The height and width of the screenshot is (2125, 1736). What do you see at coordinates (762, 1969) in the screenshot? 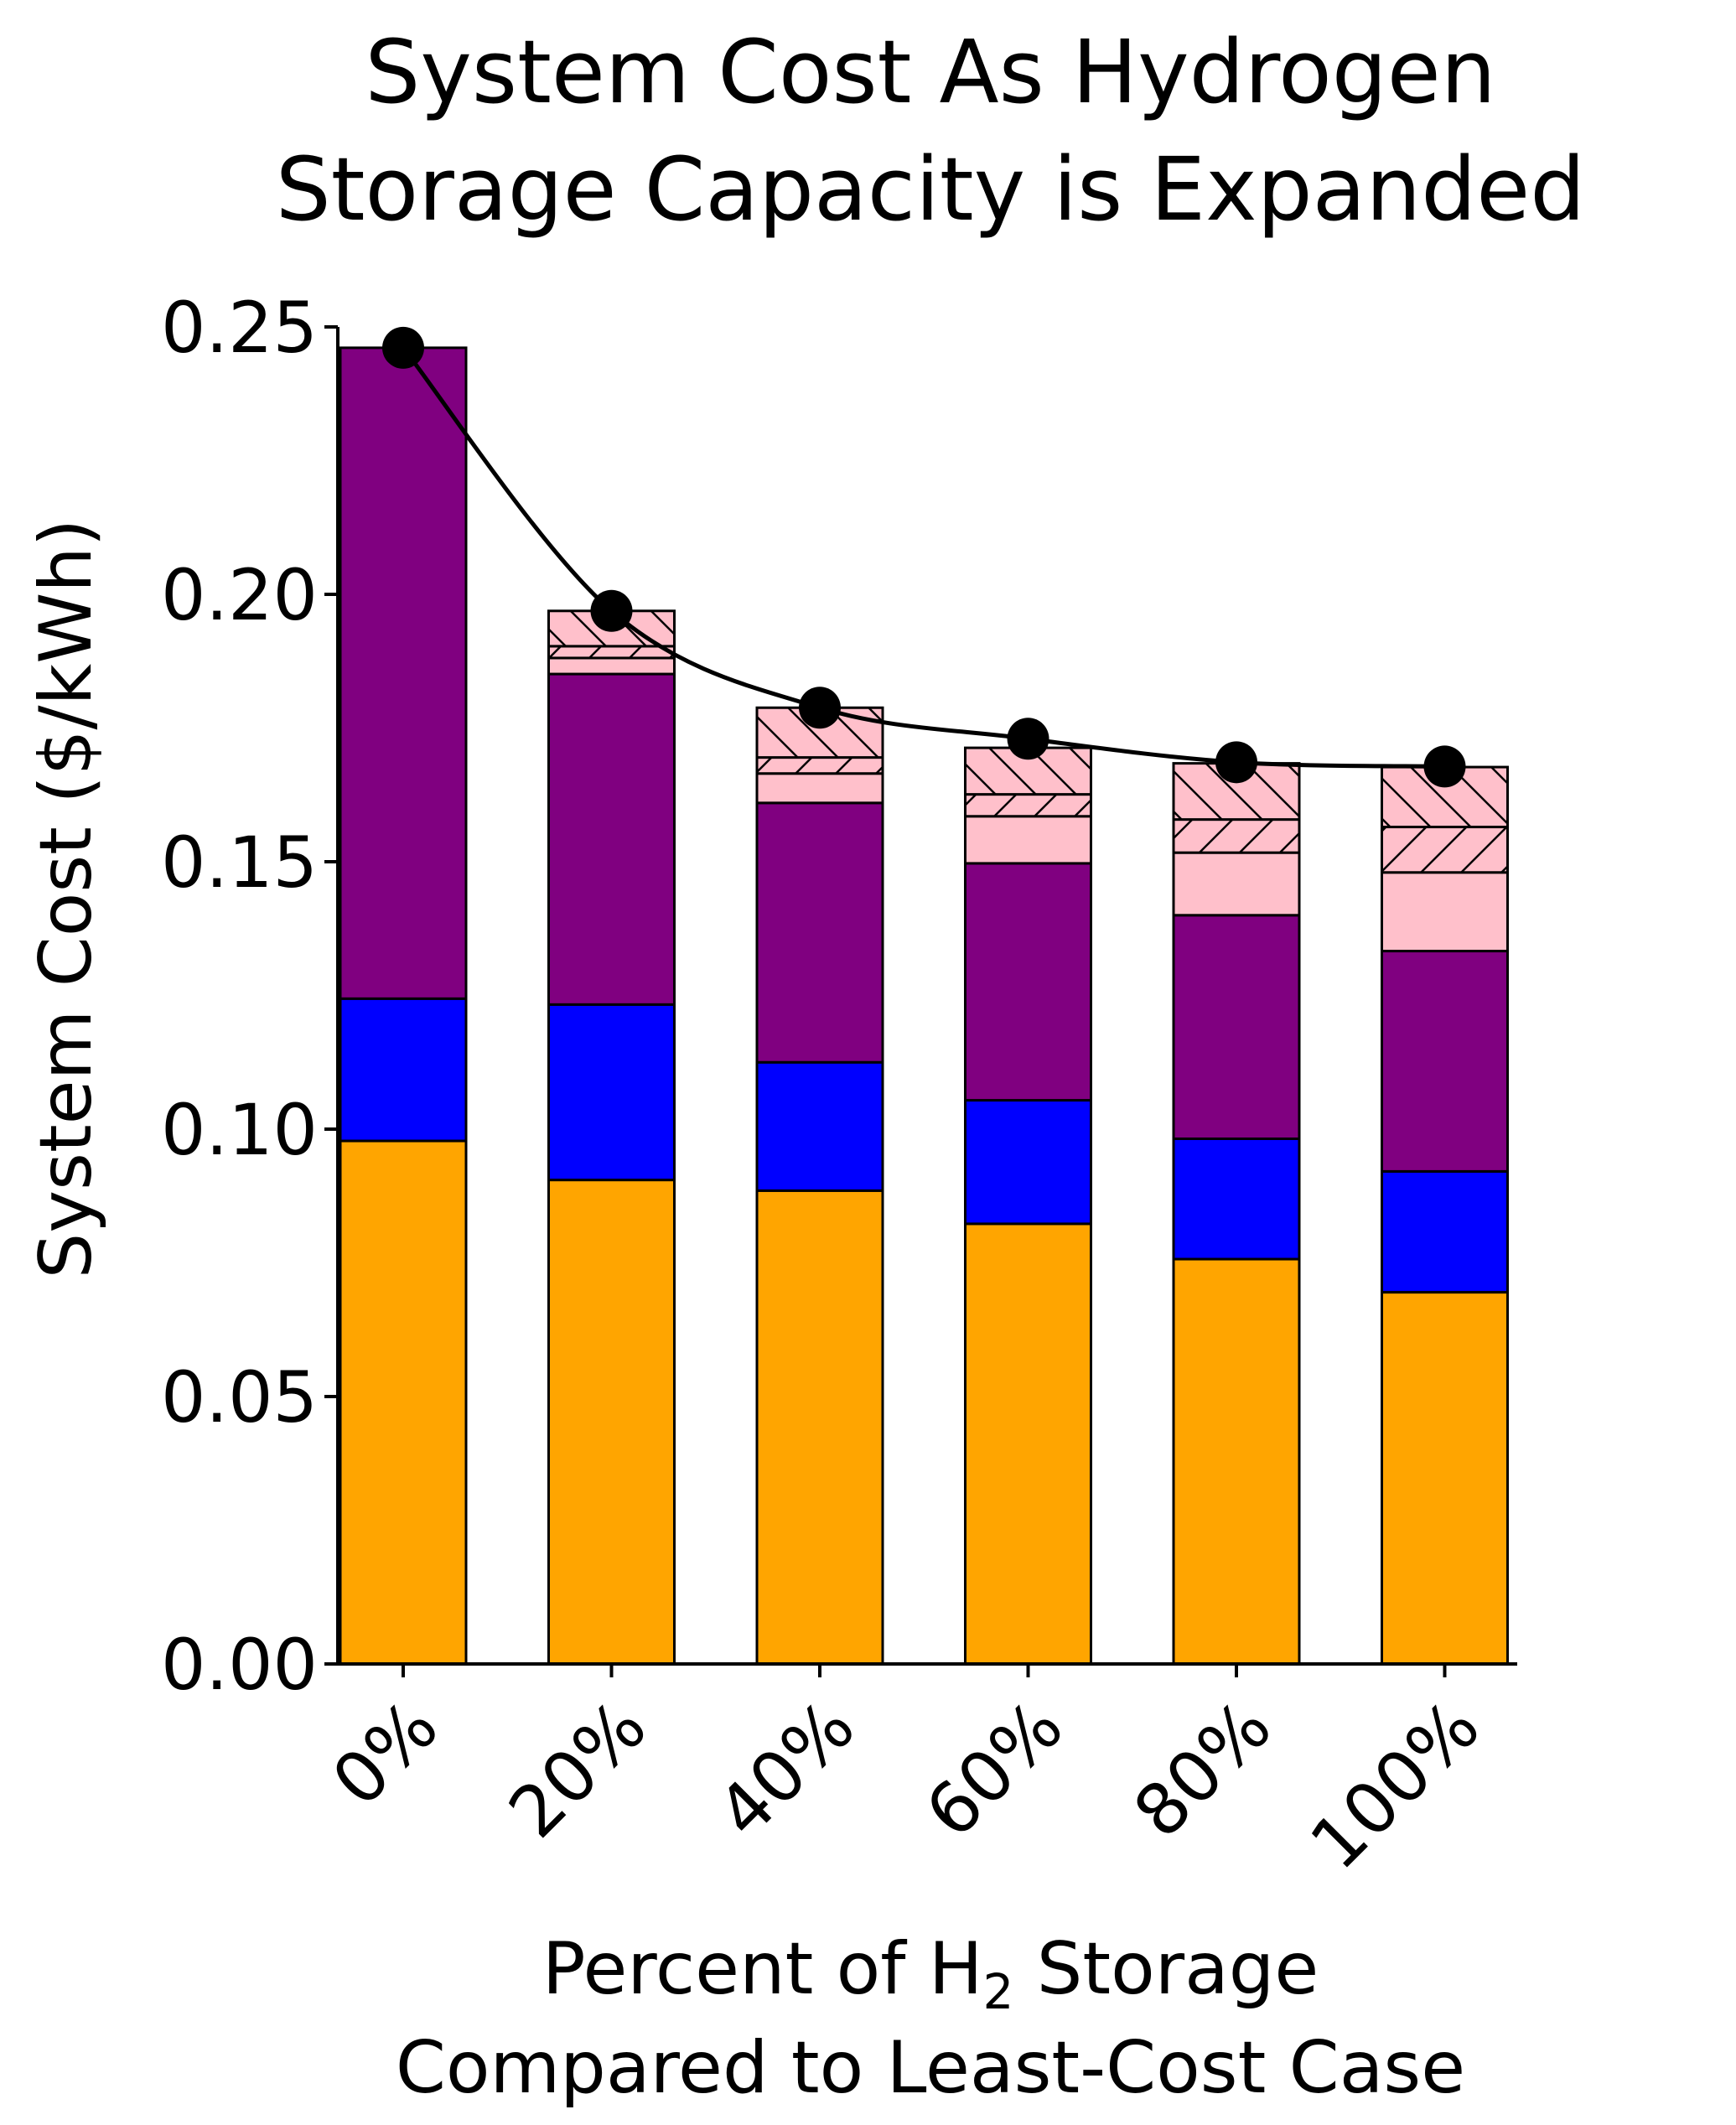
I see `x-axis-label-pre: Percent of H` at bounding box center [762, 1969].